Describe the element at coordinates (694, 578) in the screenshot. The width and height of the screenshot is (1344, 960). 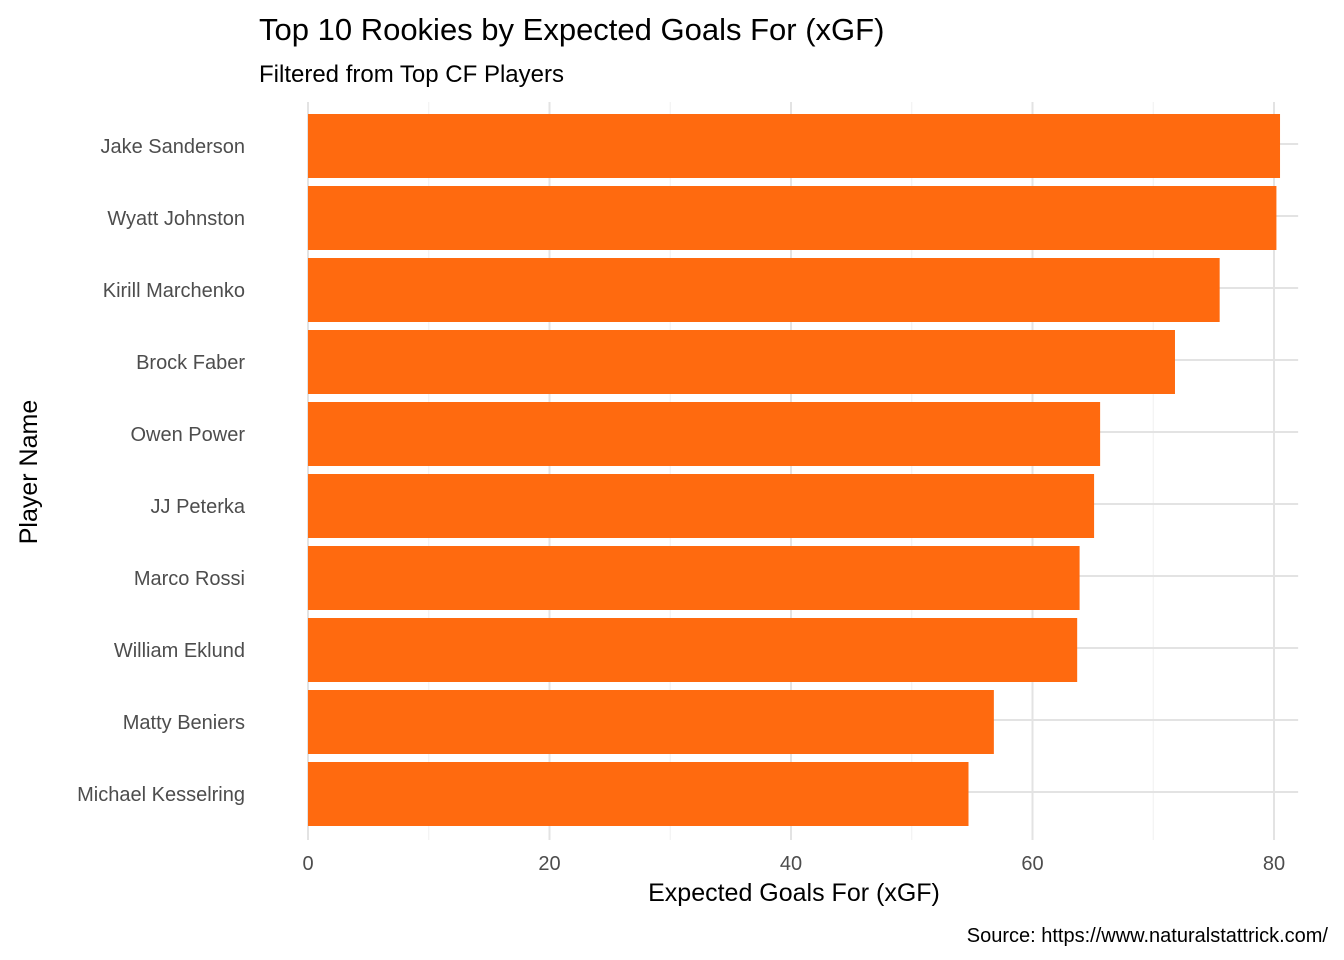
I see `bar-marco-rossi` at that location.